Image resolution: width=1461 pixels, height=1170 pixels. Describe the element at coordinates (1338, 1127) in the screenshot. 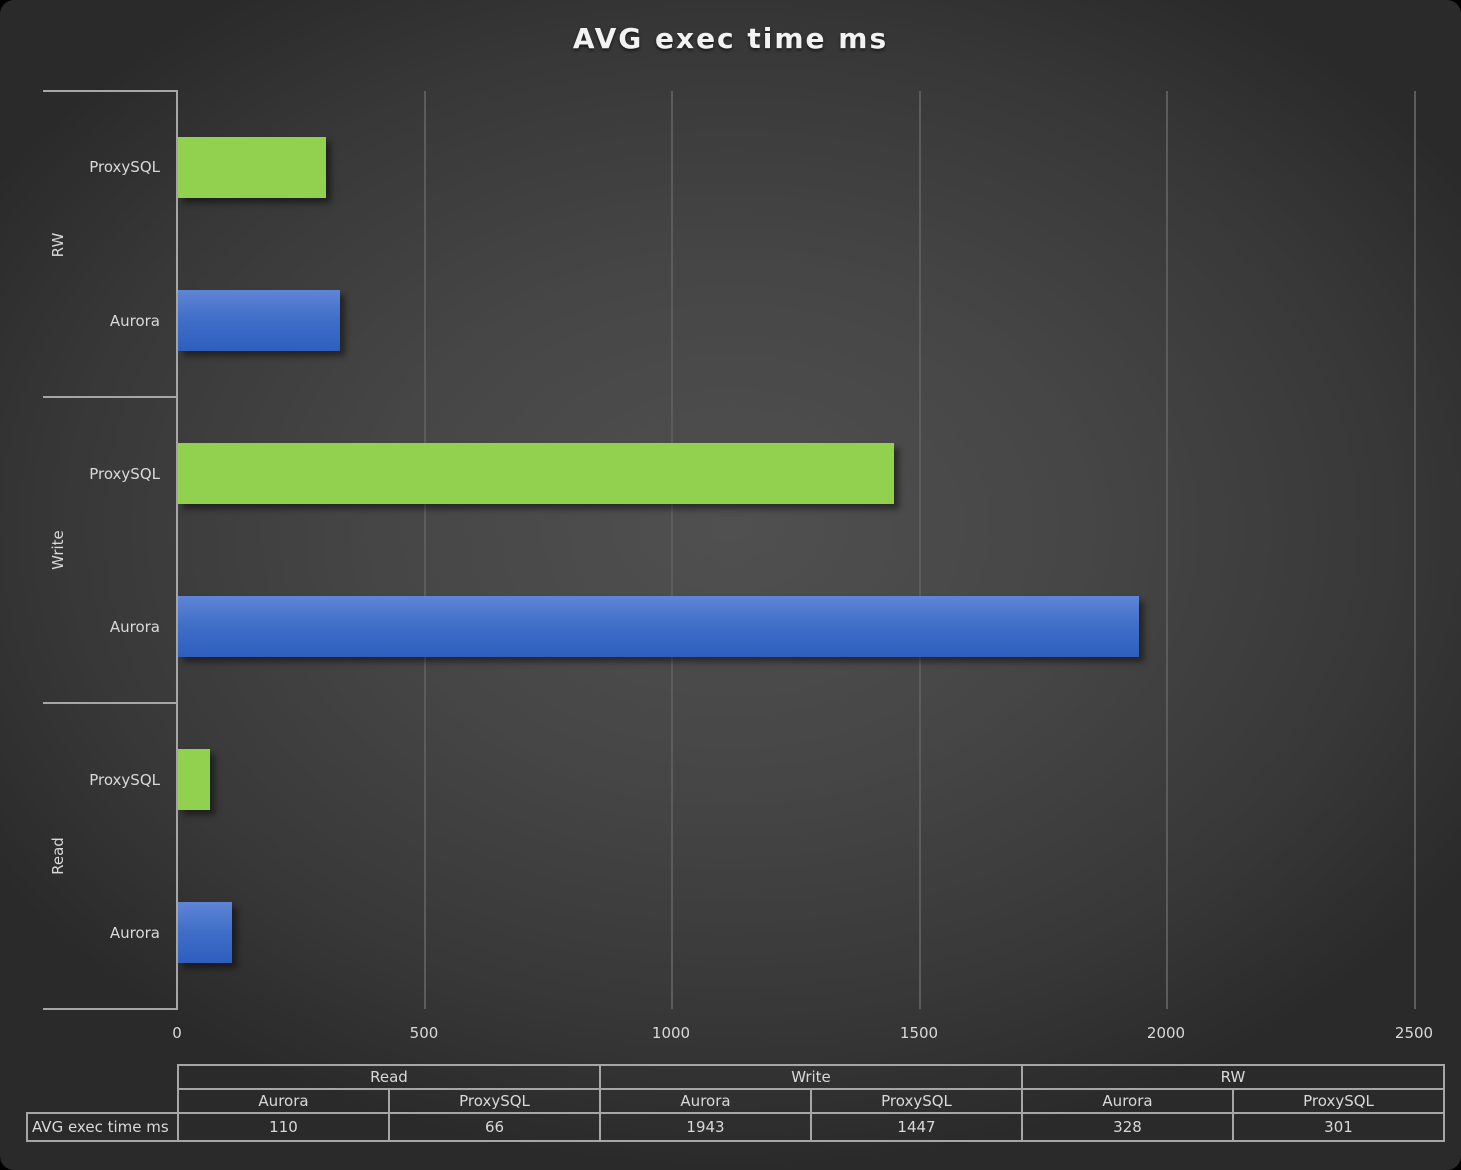

I see `table-cell: 301` at that location.